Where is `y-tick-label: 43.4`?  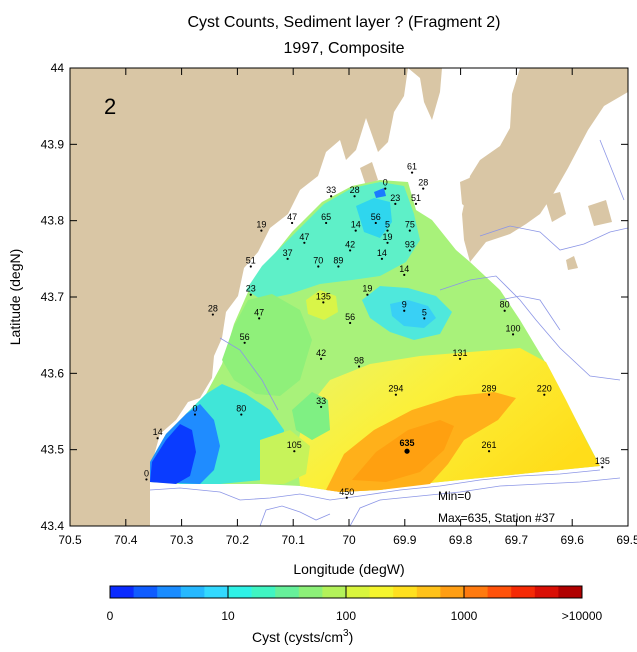 y-tick-label: 43.4 is located at coordinates (53, 526).